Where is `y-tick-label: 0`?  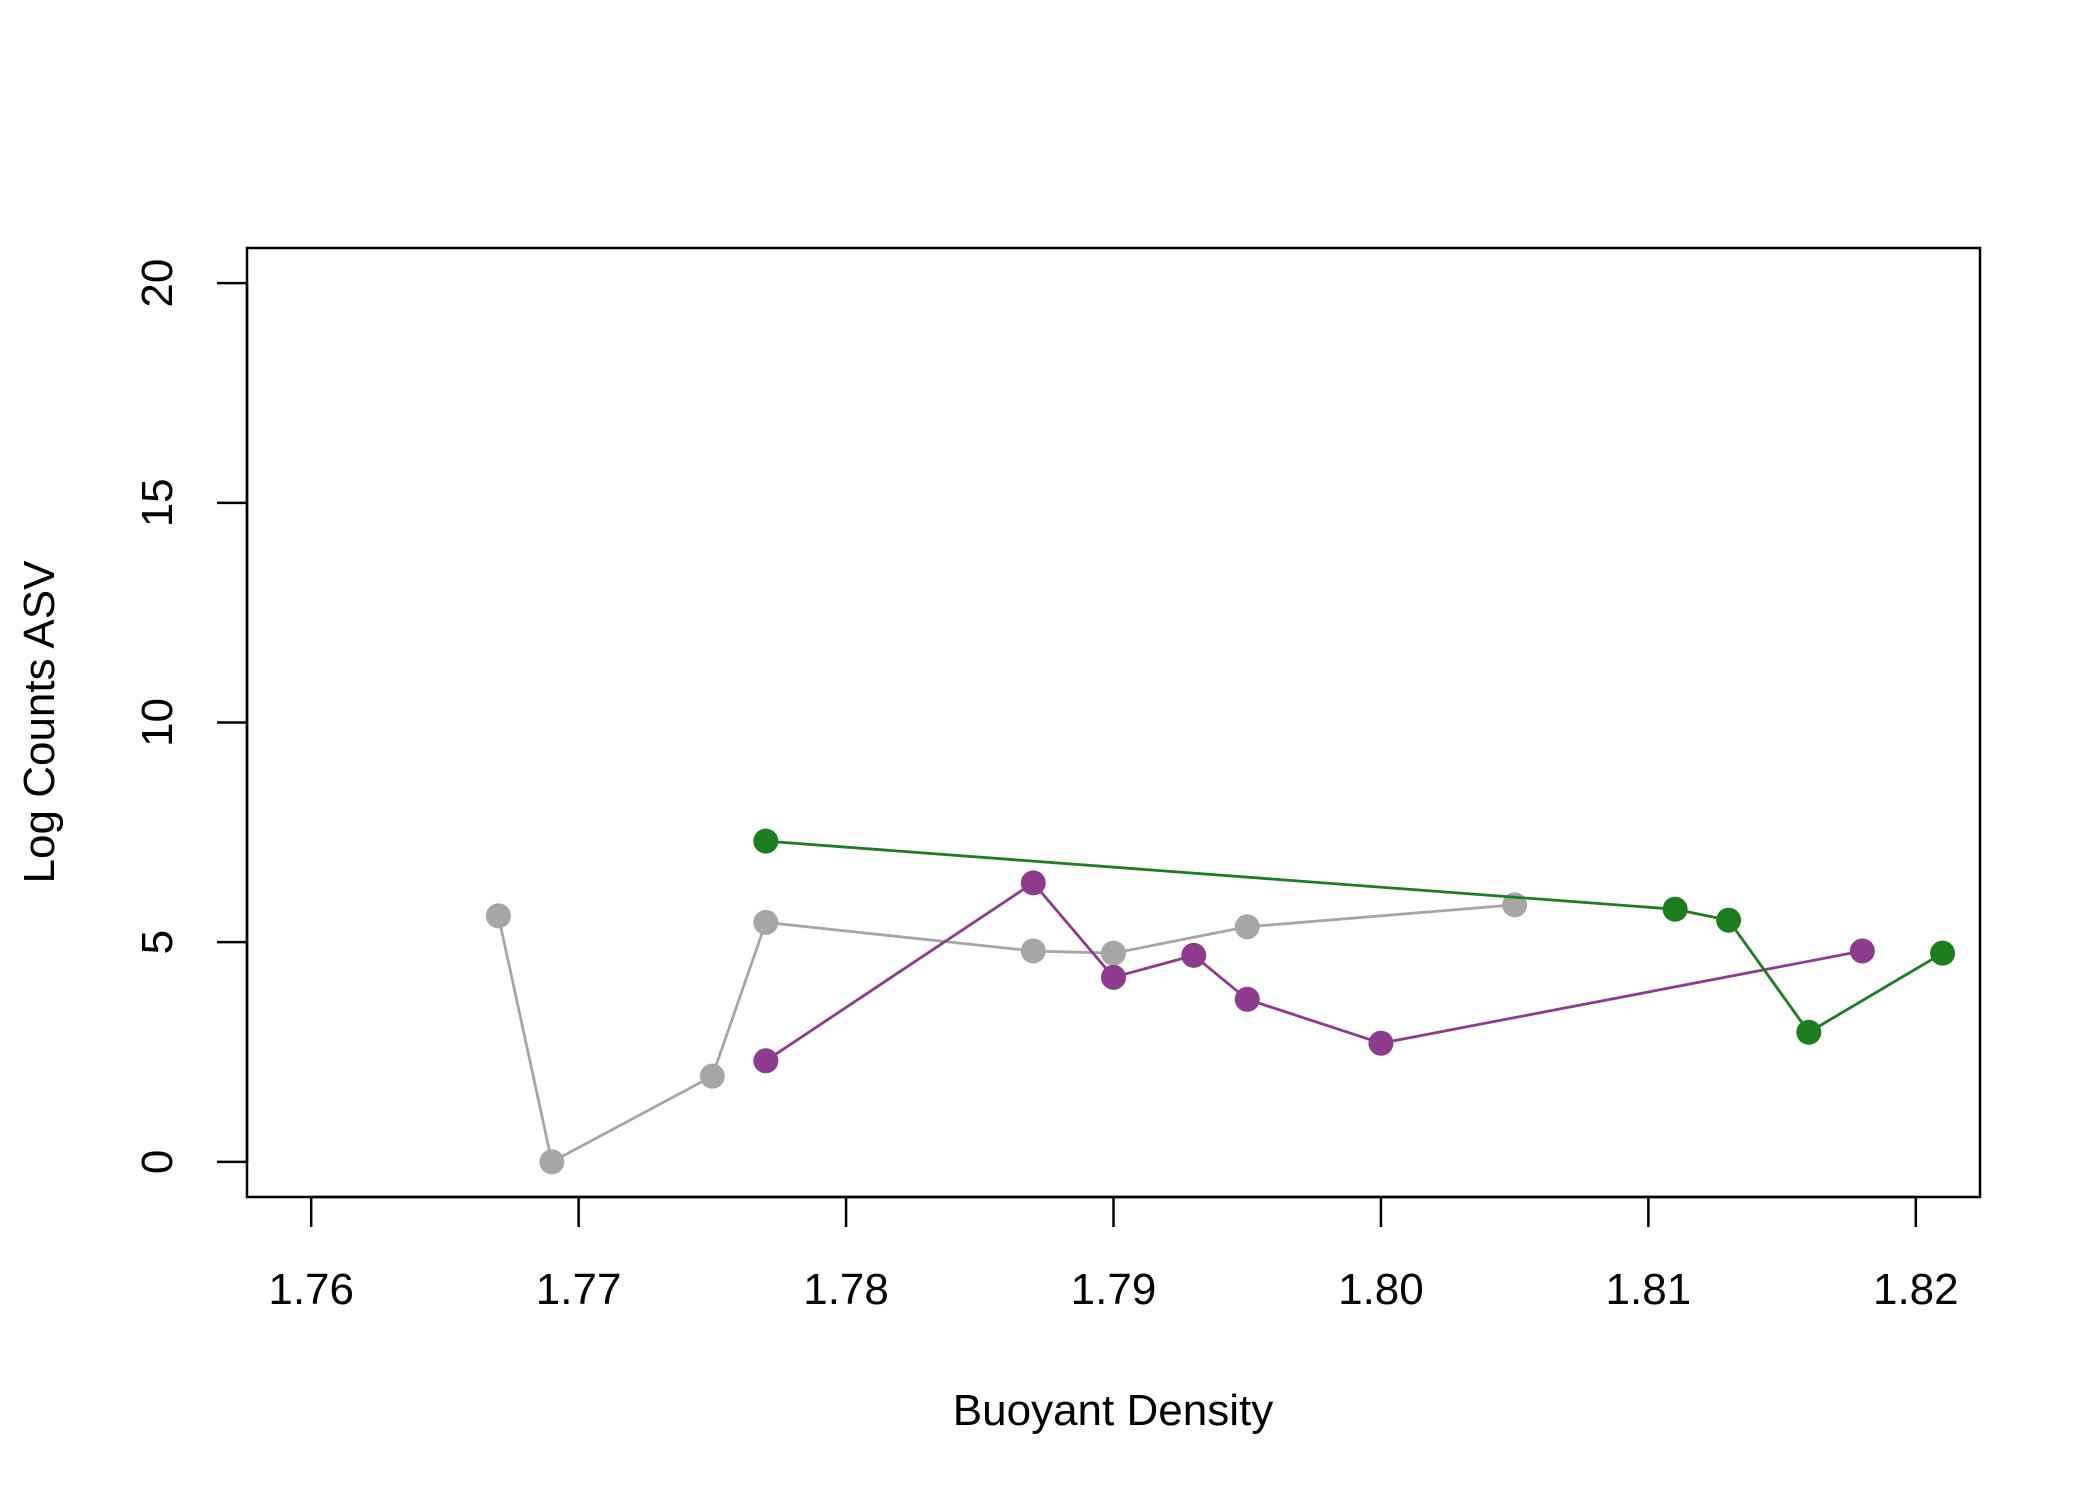
y-tick-label: 0 is located at coordinates (157, 1162).